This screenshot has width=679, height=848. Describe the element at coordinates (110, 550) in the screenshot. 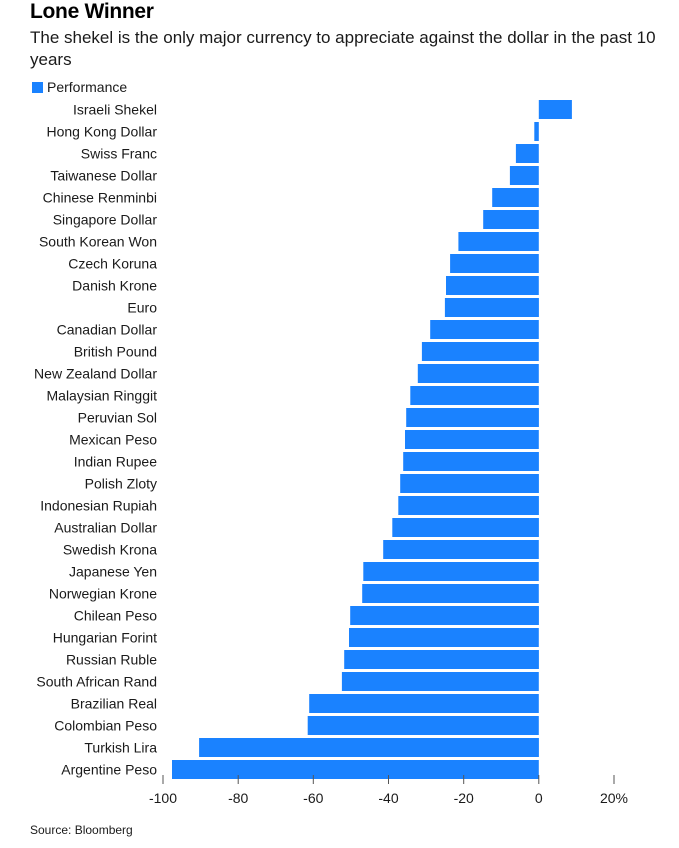

I see `category-label: Swedish Krona` at that location.